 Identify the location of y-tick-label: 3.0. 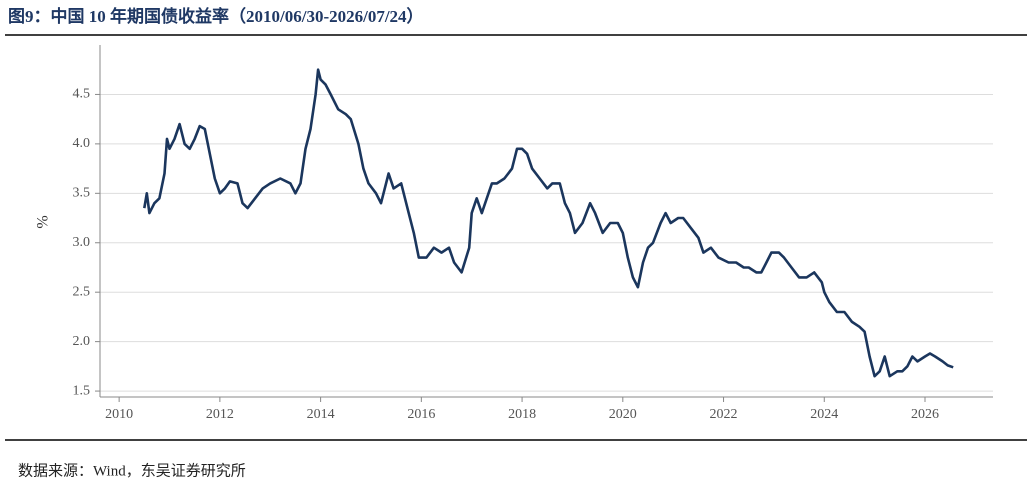
(82, 242).